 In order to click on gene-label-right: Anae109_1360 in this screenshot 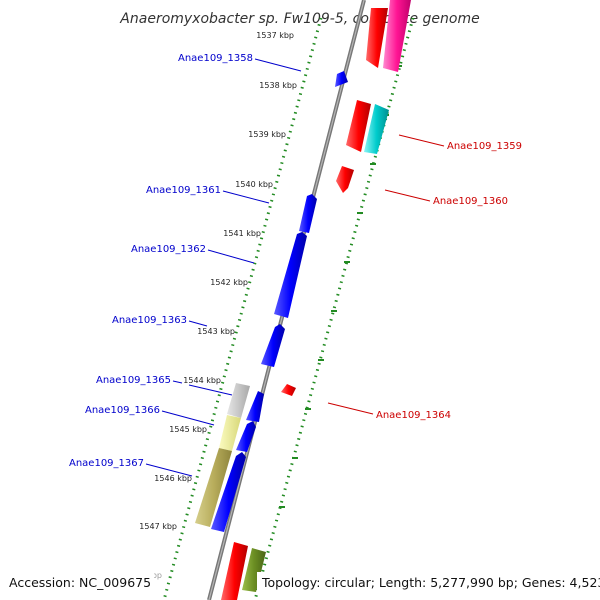, I will do `click(470, 201)`.